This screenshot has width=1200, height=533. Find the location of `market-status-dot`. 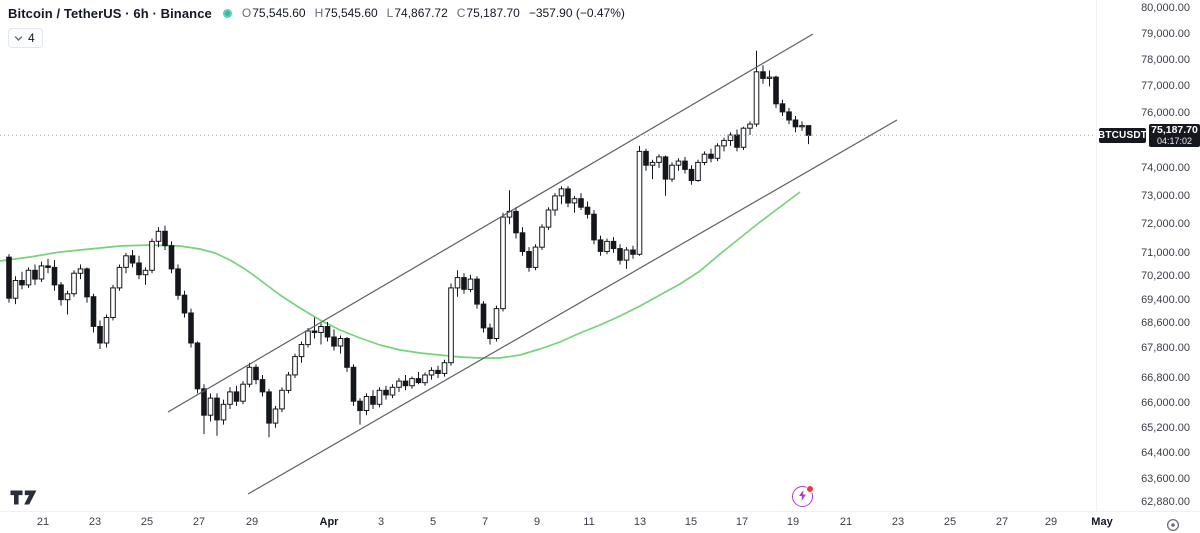

market-status-dot is located at coordinates (227, 13).